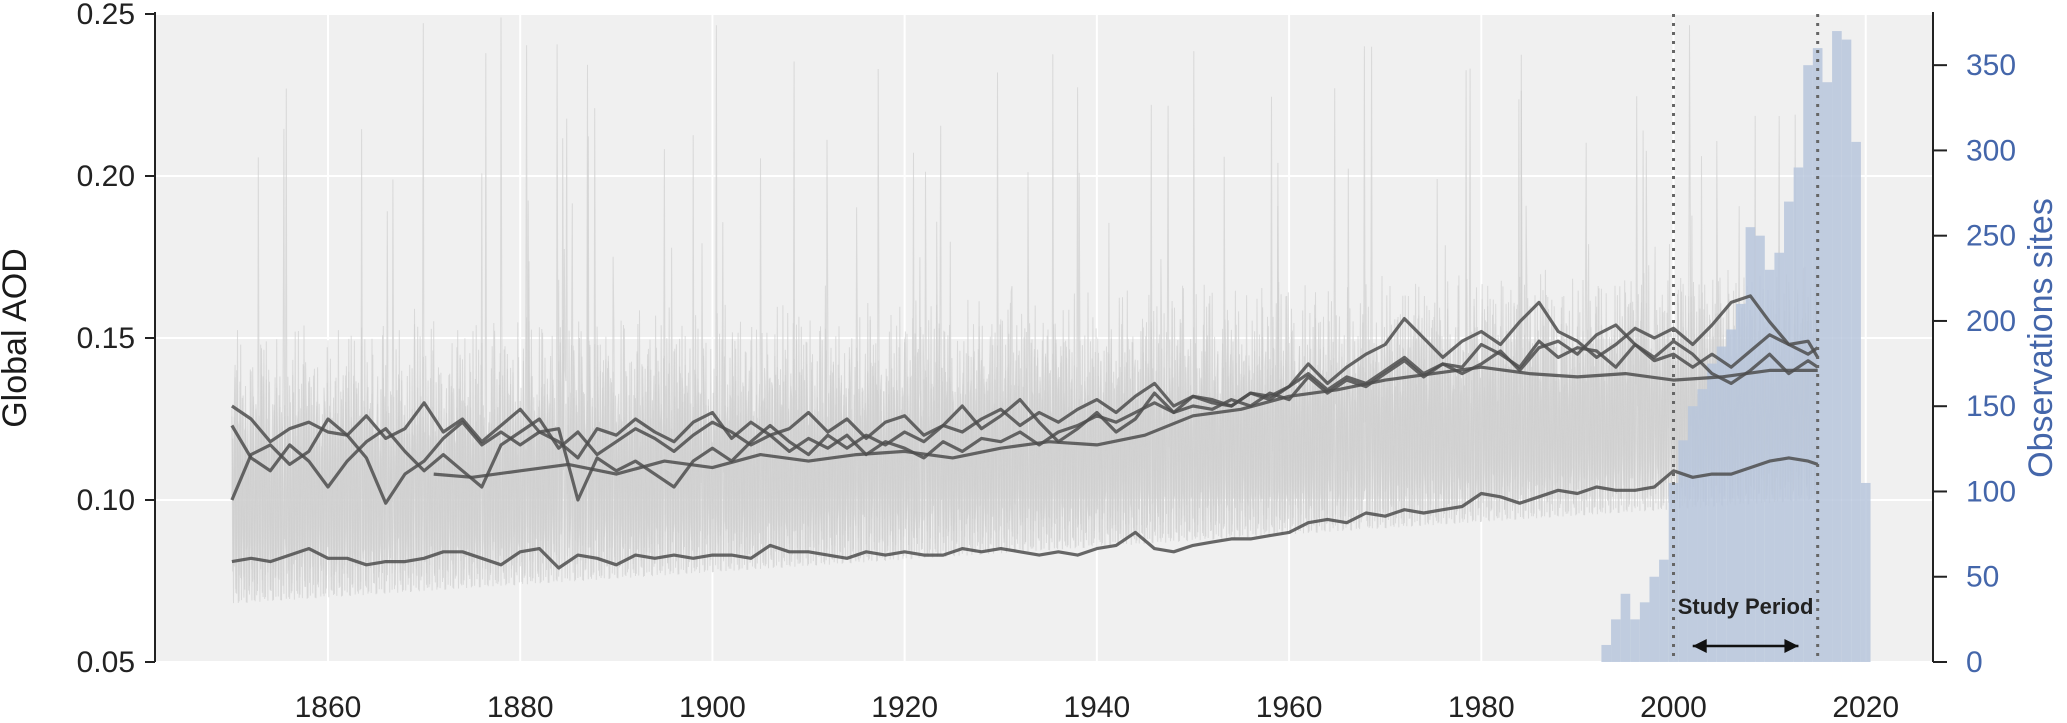 The width and height of the screenshot is (2067, 723). I want to click on study-period-arrow, so click(1745, 646).